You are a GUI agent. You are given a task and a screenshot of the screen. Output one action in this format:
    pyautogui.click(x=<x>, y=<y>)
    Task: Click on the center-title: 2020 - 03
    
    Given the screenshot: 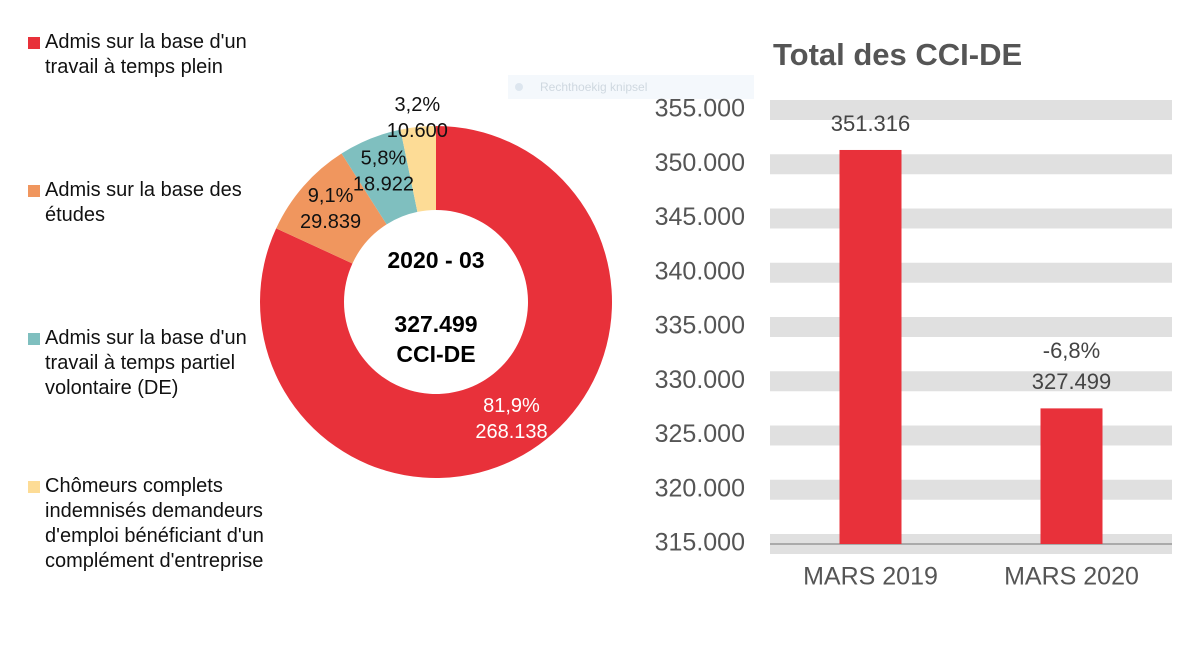 What is the action you would take?
    pyautogui.click(x=435, y=260)
    